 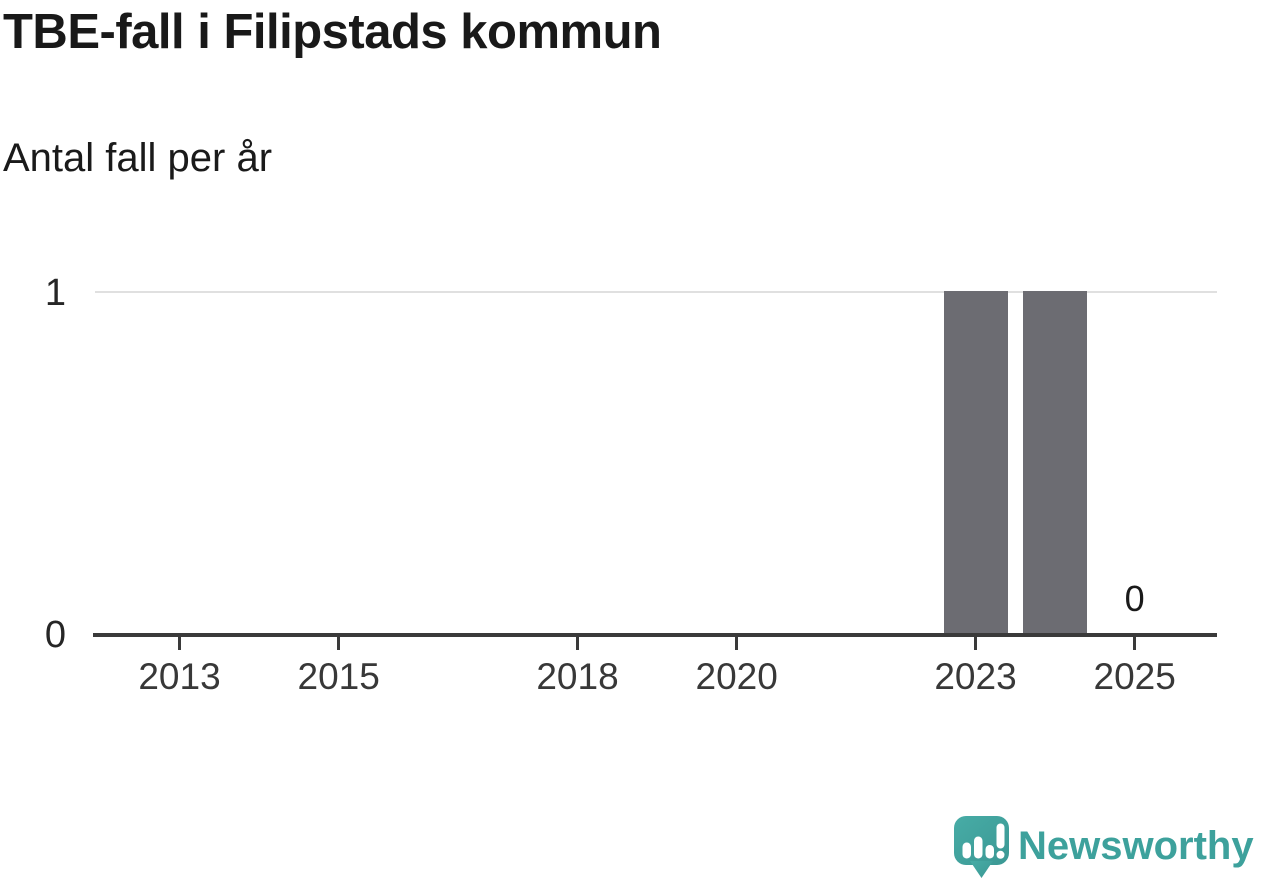 What do you see at coordinates (138, 158) in the screenshot?
I see `chart-subtitle: Antal fall per år` at bounding box center [138, 158].